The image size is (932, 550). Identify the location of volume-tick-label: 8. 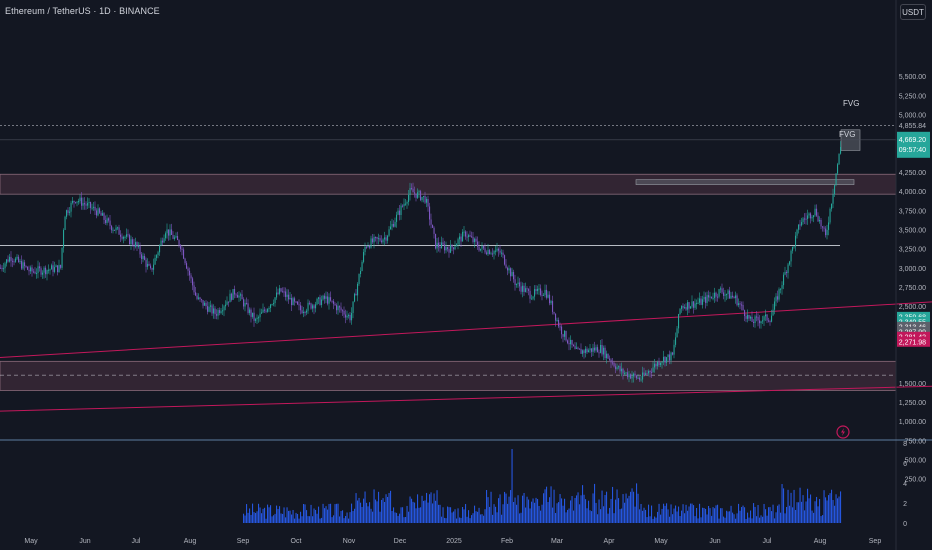
(905, 444).